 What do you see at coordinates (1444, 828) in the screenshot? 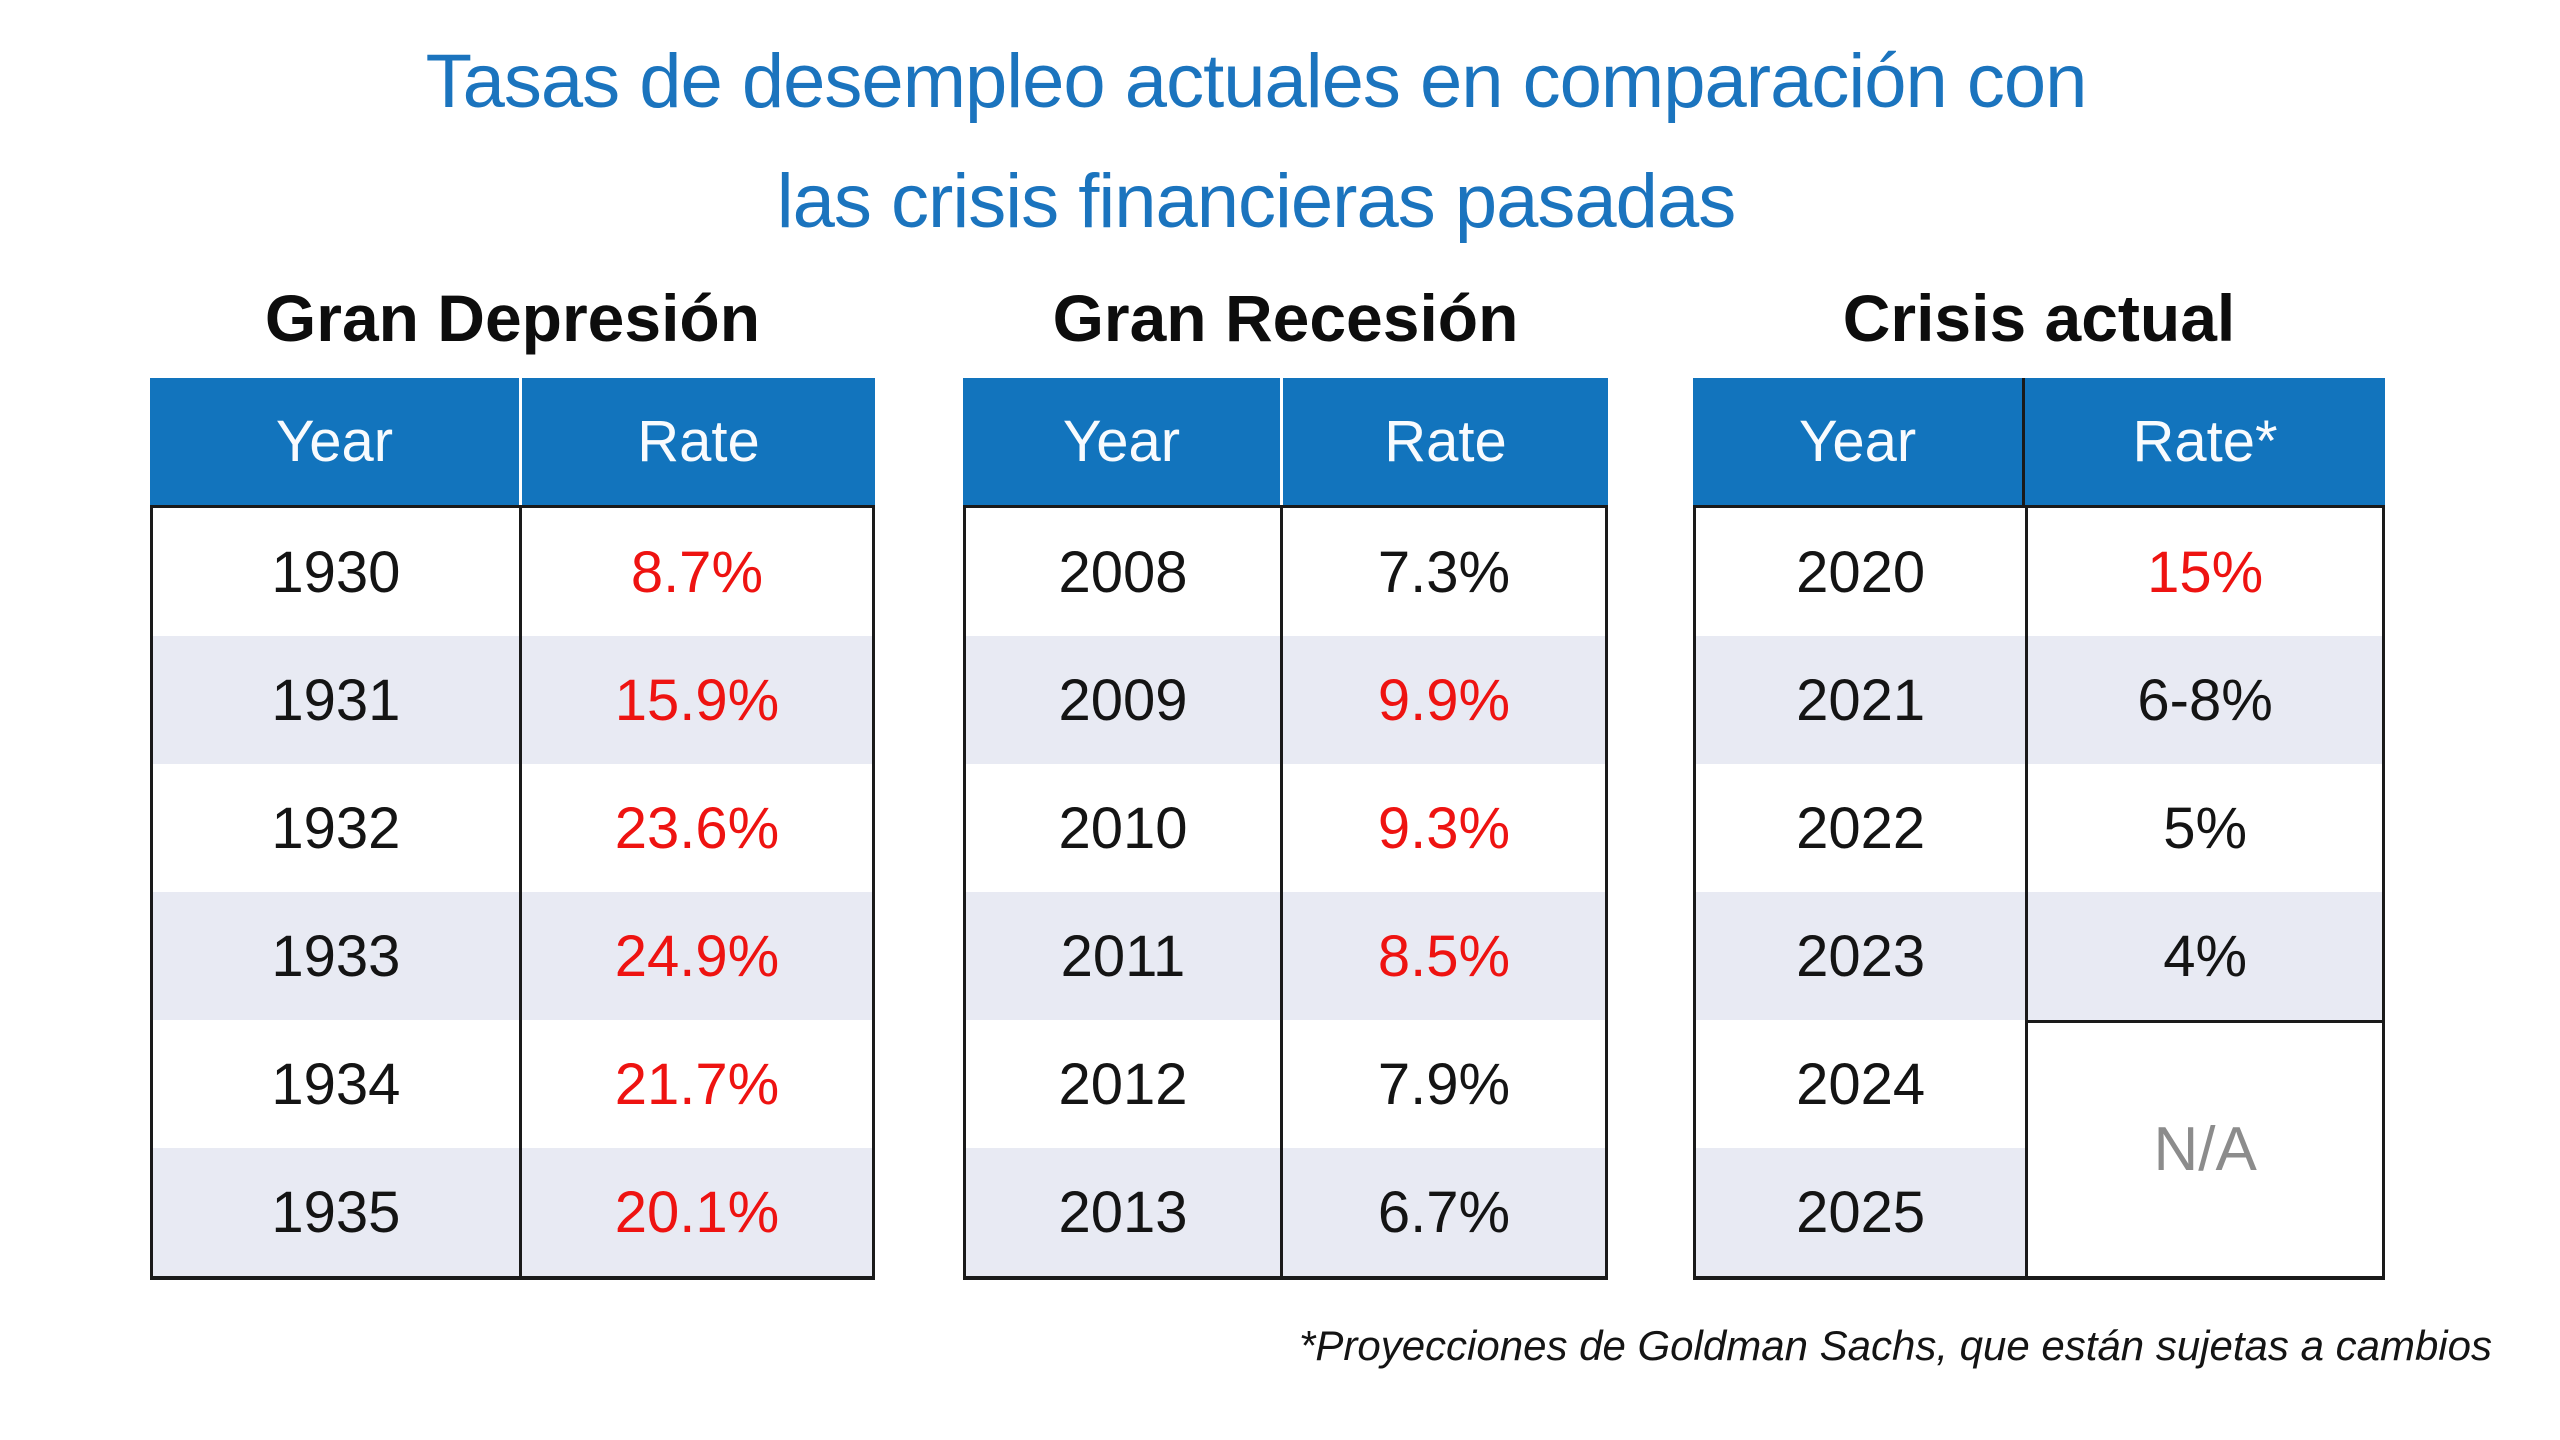
I see `rate-cell: 9.3%` at bounding box center [1444, 828].